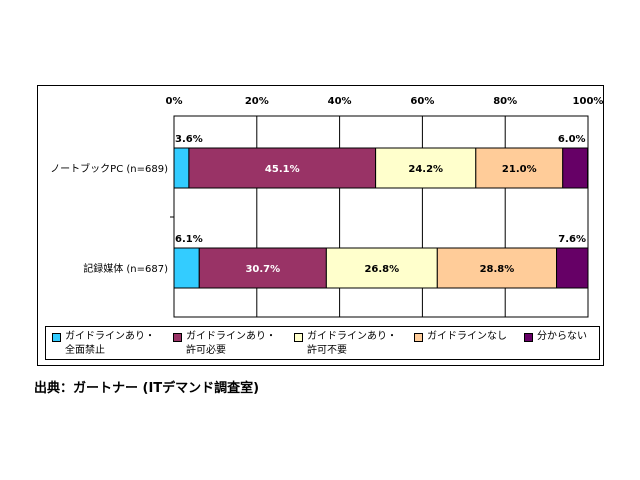 This screenshot has width=640, height=480. I want to click on data-label-0-1: 45.1%, so click(282, 169).